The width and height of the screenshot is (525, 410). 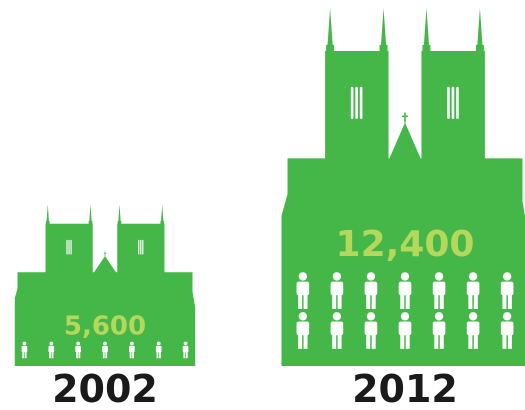 I want to click on year-label-2012: 2012, so click(x=405, y=388).